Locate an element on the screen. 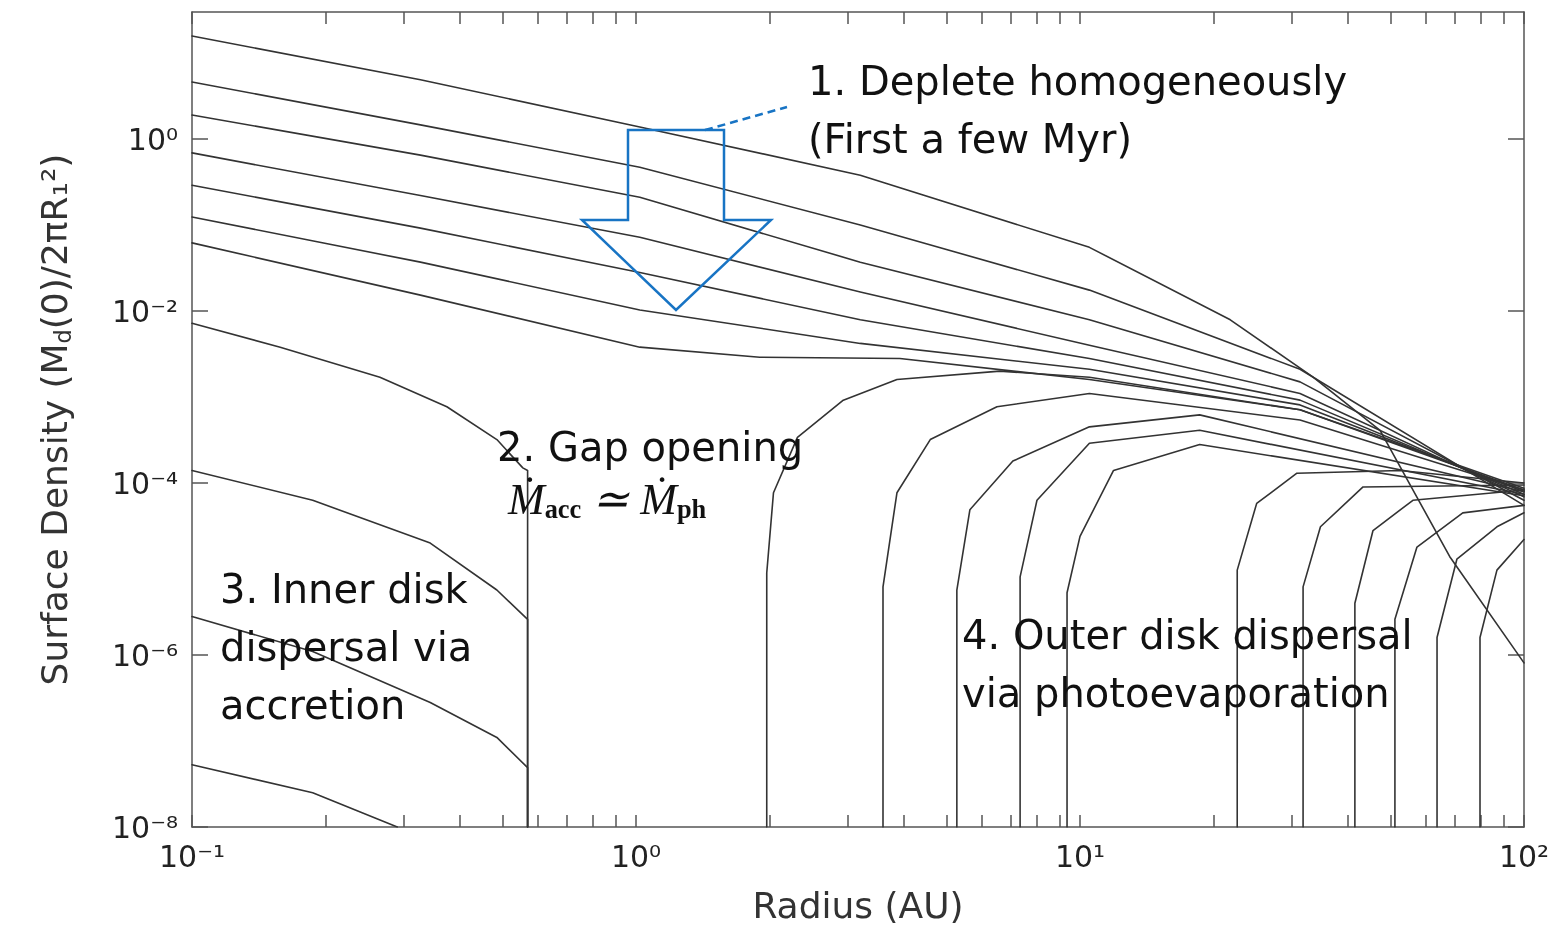 This screenshot has height=944, width=1558. x-tick-label: 10¹ is located at coordinates (1080, 856).